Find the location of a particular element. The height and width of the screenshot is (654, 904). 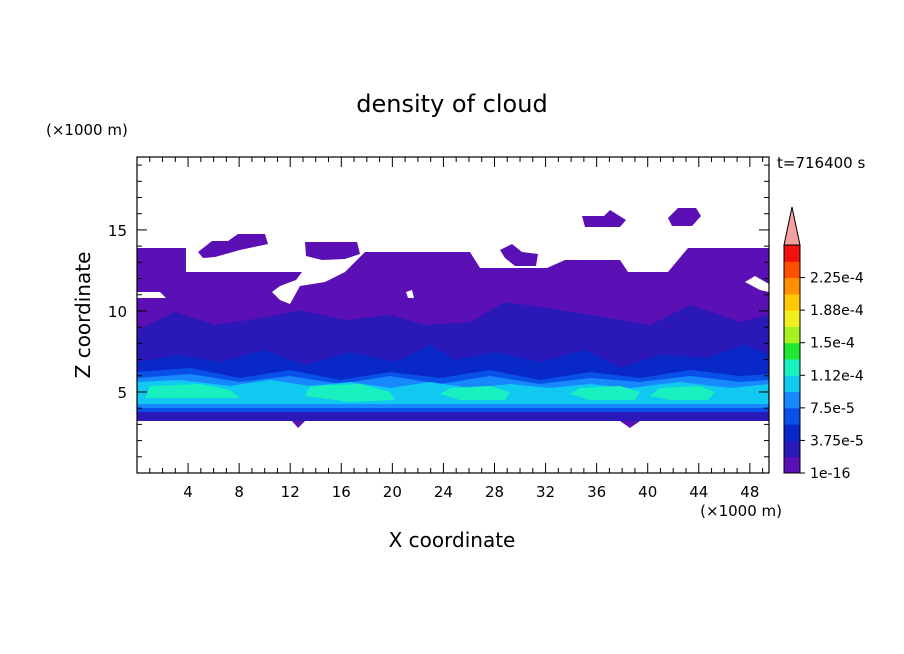

cloud-gap-left is located at coordinates (151, 295).